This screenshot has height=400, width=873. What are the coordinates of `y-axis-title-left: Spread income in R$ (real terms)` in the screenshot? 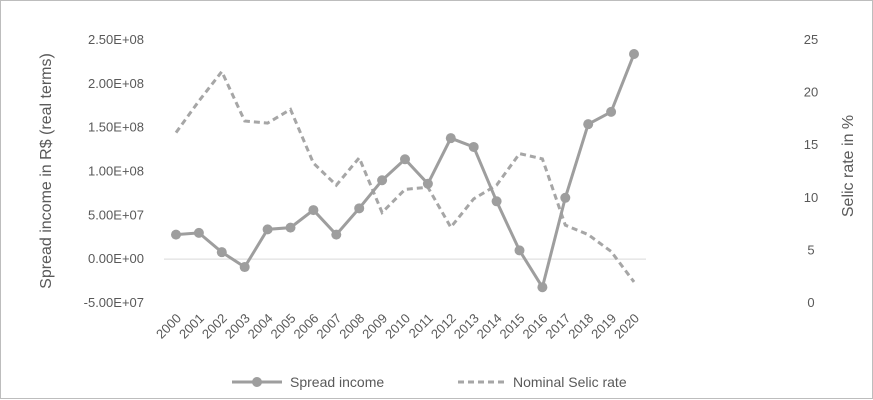 It's located at (46, 171).